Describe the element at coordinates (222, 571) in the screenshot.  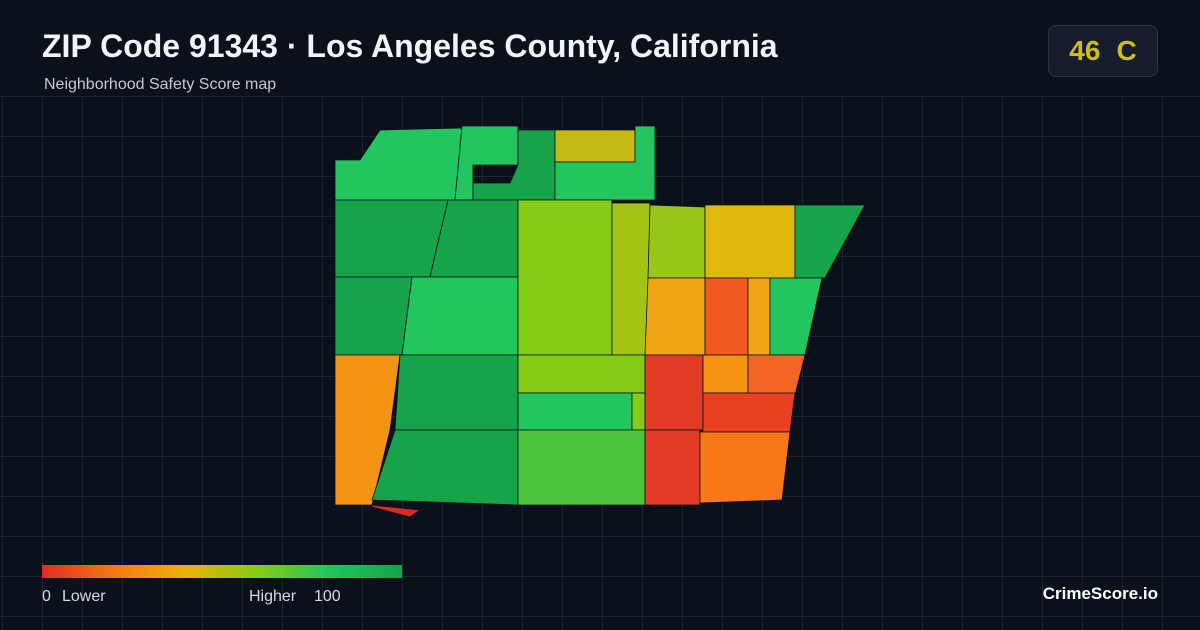
I see `legend-scale` at that location.